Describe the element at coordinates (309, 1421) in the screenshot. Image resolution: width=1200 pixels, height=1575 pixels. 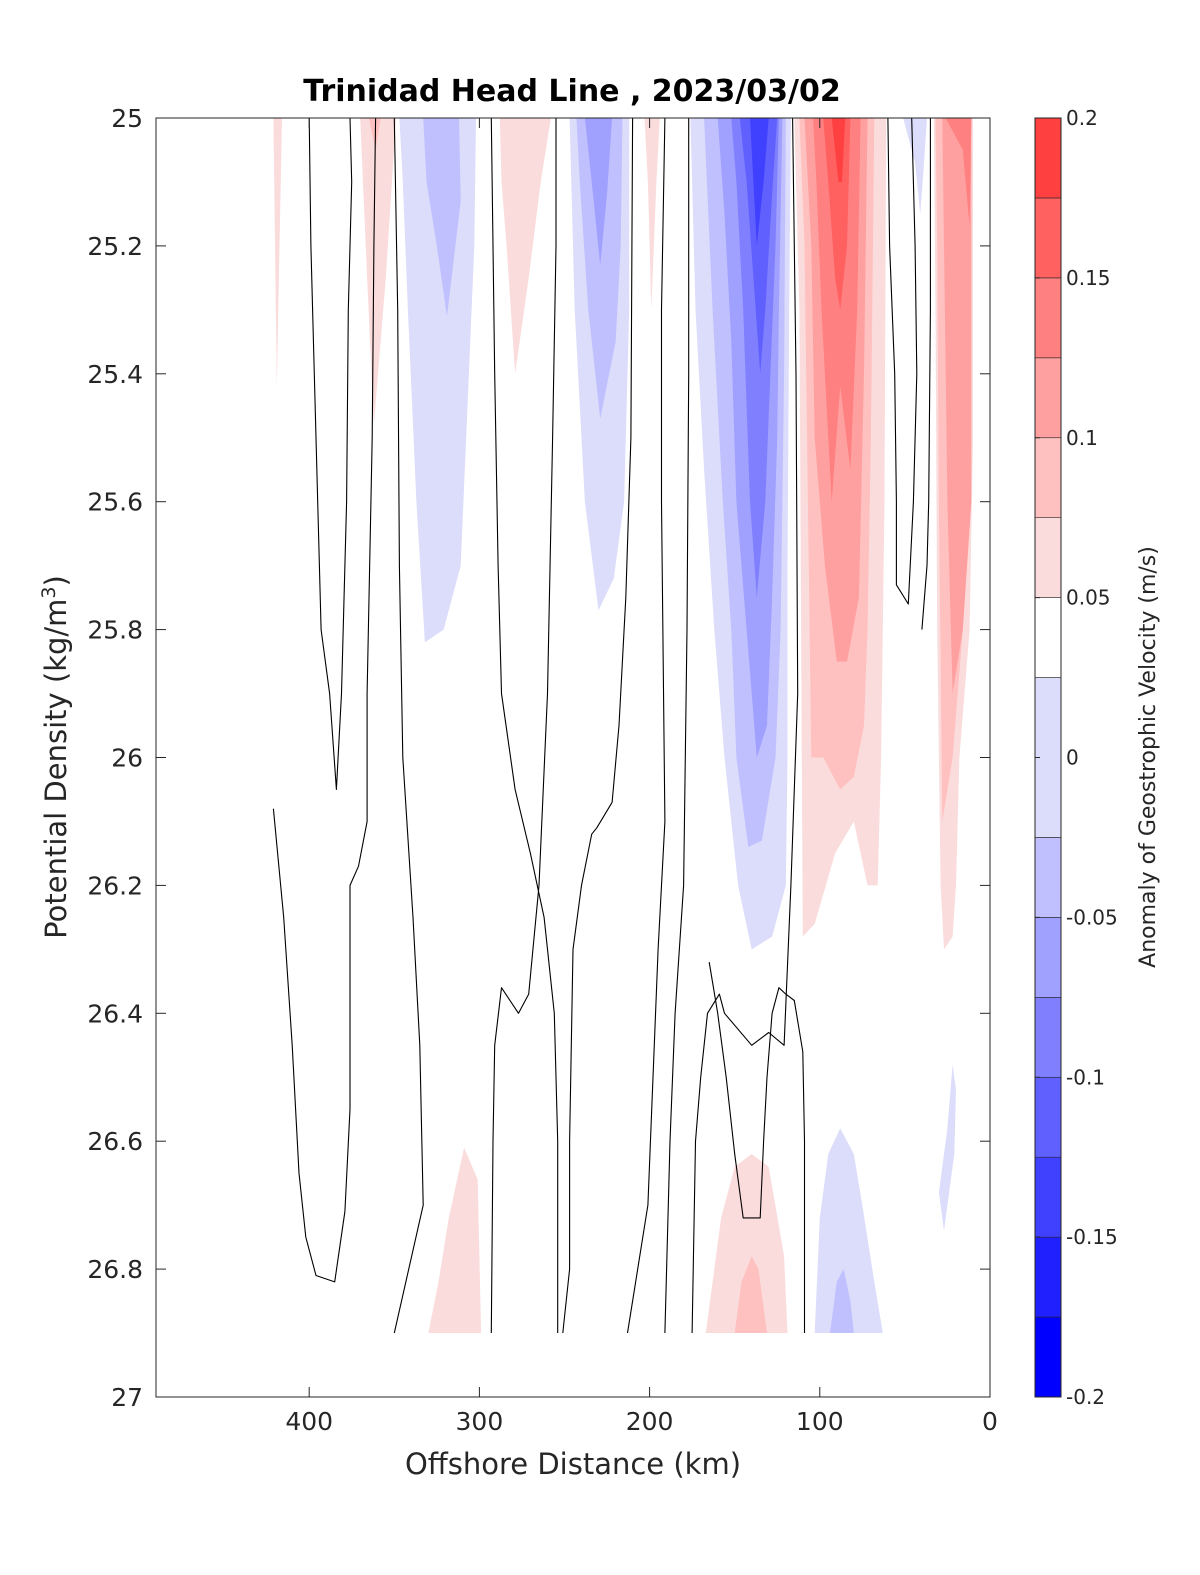
I see `x-tick-label: 400` at that location.